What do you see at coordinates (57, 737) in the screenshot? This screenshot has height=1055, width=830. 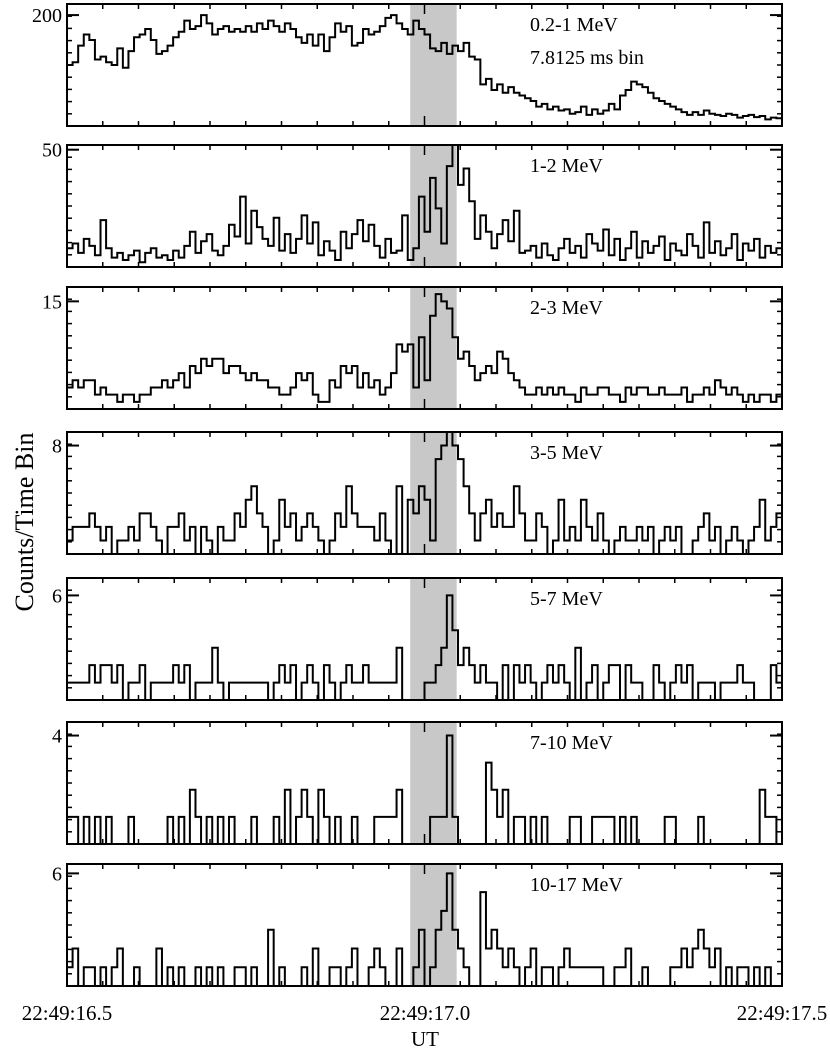 I see `y-tick-label: 4` at bounding box center [57, 737].